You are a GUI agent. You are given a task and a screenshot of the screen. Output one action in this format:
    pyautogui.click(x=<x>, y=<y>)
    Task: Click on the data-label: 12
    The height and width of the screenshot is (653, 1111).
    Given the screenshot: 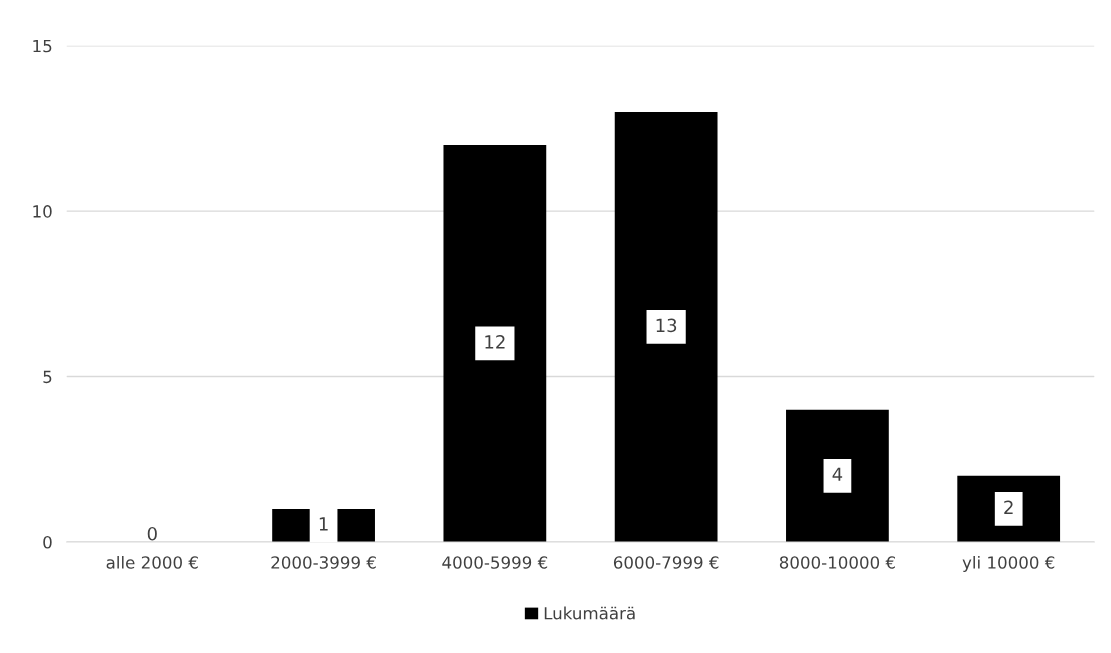 What is the action you would take?
    pyautogui.click(x=495, y=342)
    